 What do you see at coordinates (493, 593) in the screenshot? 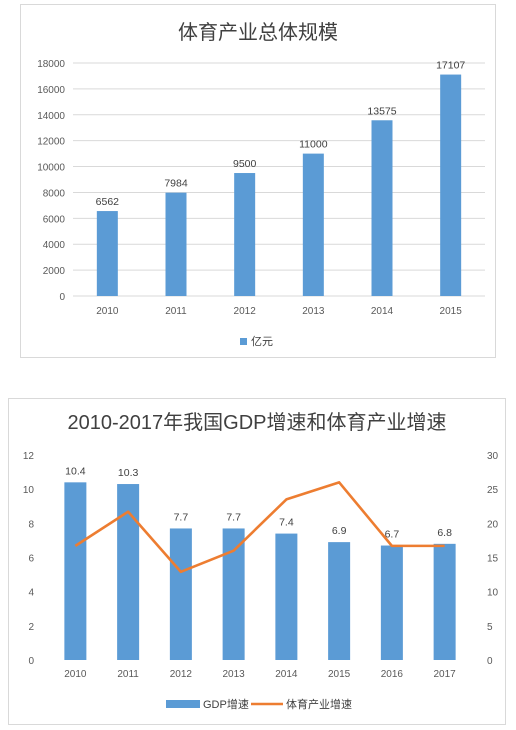
I see `y2-tick-label: 10` at bounding box center [493, 593].